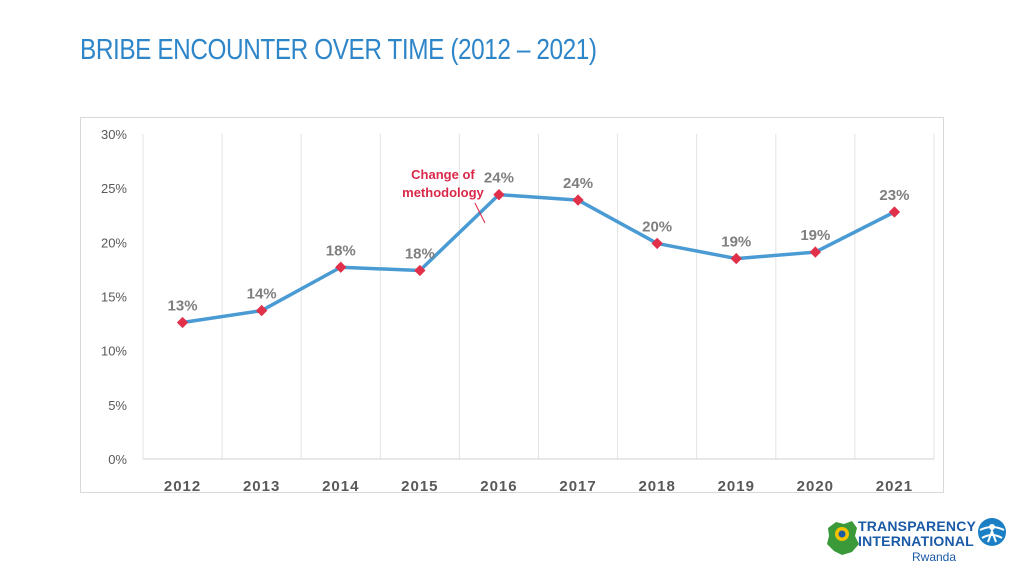 Image resolution: width=1024 pixels, height=576 pixels. I want to click on y-tick-label: 5%, so click(117, 405).